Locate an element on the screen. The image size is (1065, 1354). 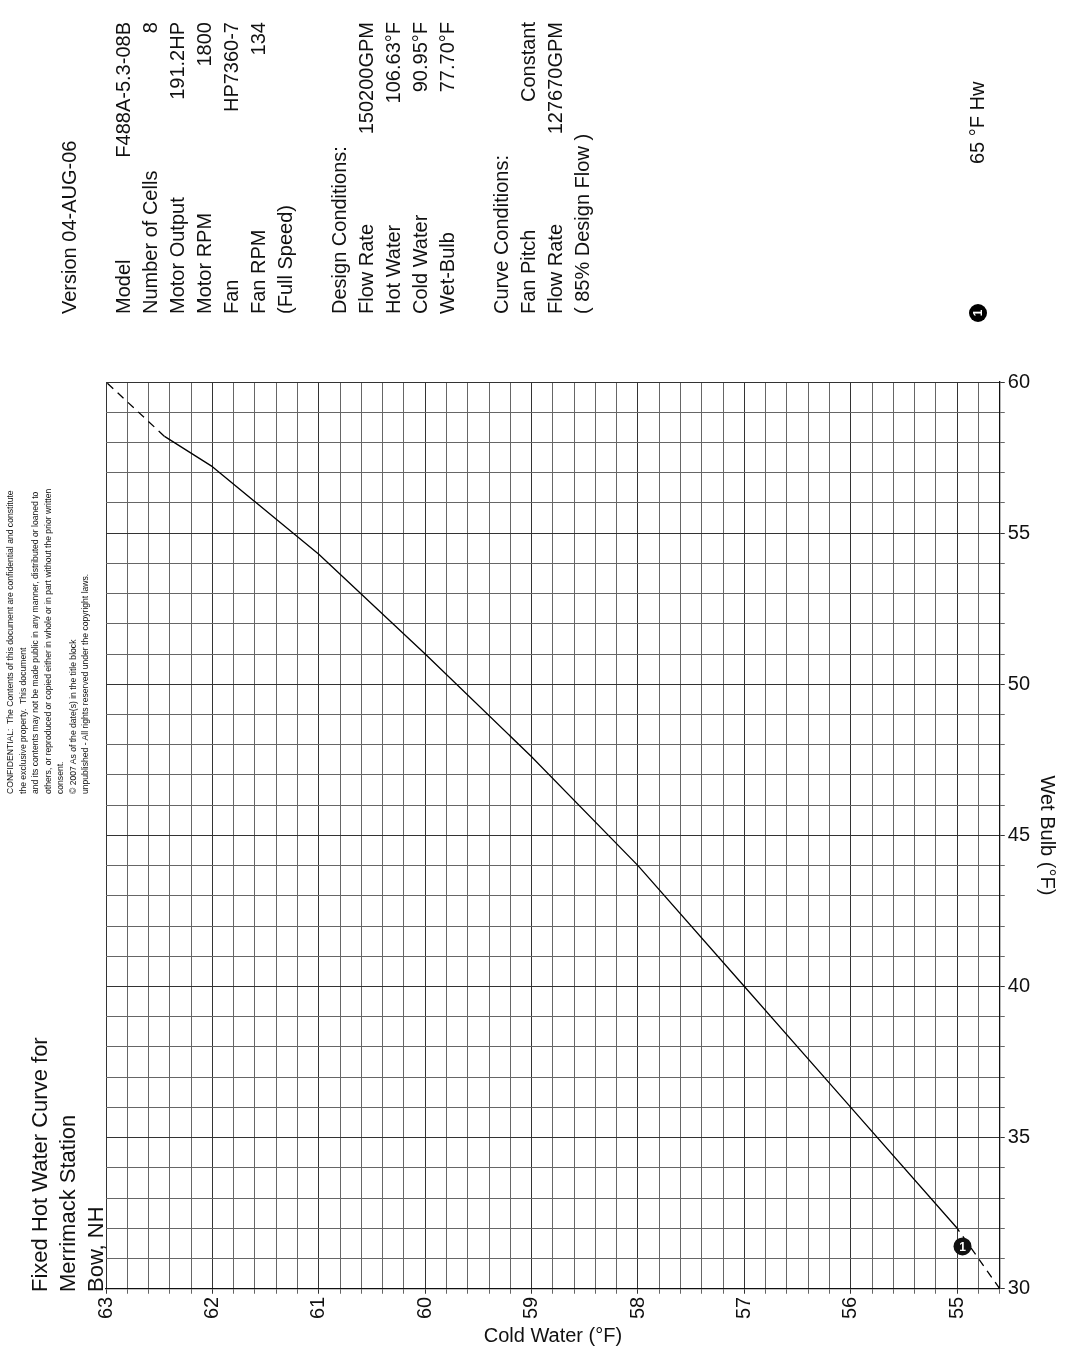
text: Design Conditions: is located at coordinates (339, 230).